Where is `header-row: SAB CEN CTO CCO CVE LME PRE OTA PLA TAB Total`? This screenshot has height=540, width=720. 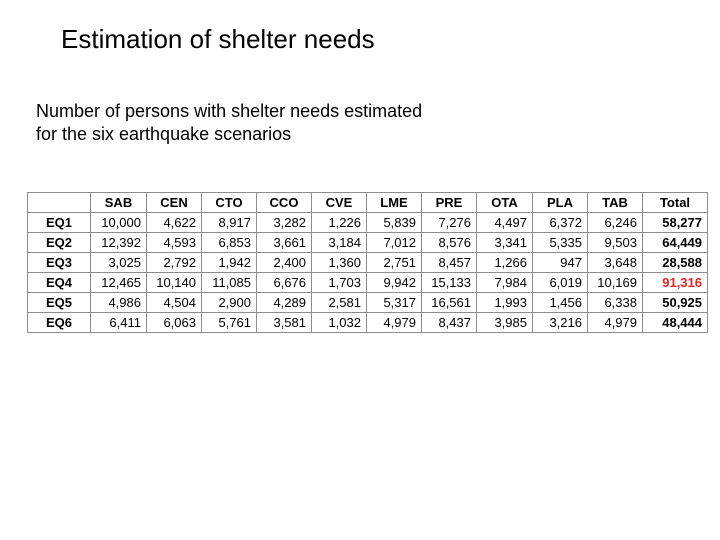
header-row: SAB CEN CTO CCO CVE LME PRE OTA PLA TAB Total is located at coordinates (367, 202).